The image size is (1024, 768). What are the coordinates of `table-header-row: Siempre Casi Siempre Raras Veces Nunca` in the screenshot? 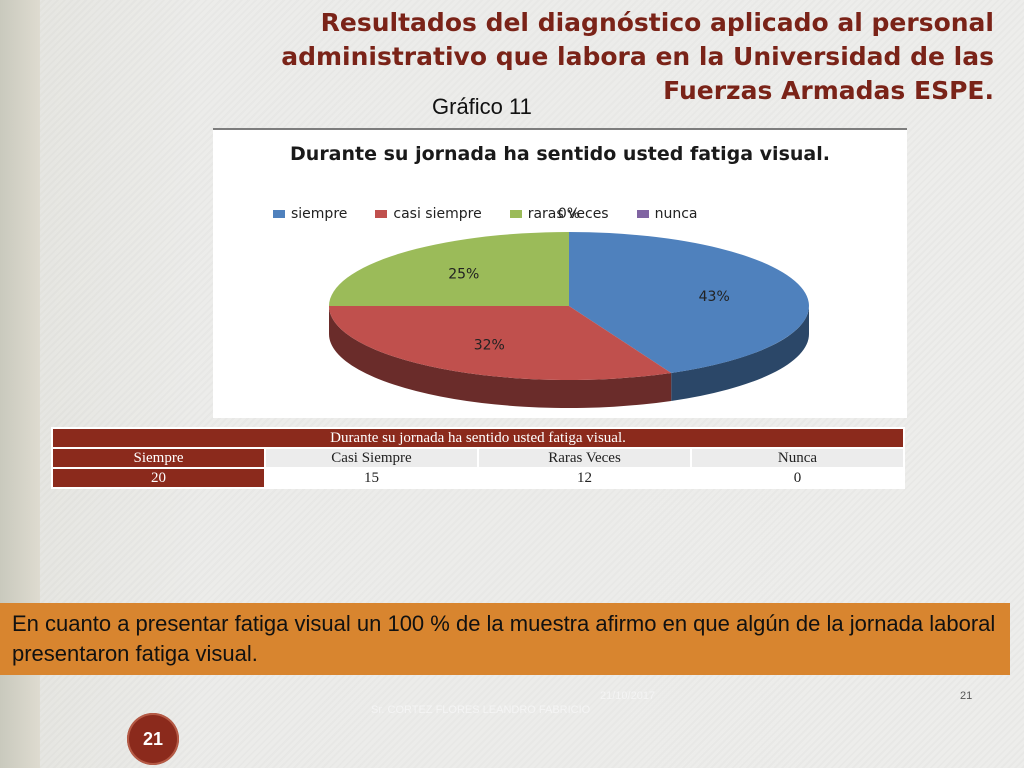 It's located at (478, 458).